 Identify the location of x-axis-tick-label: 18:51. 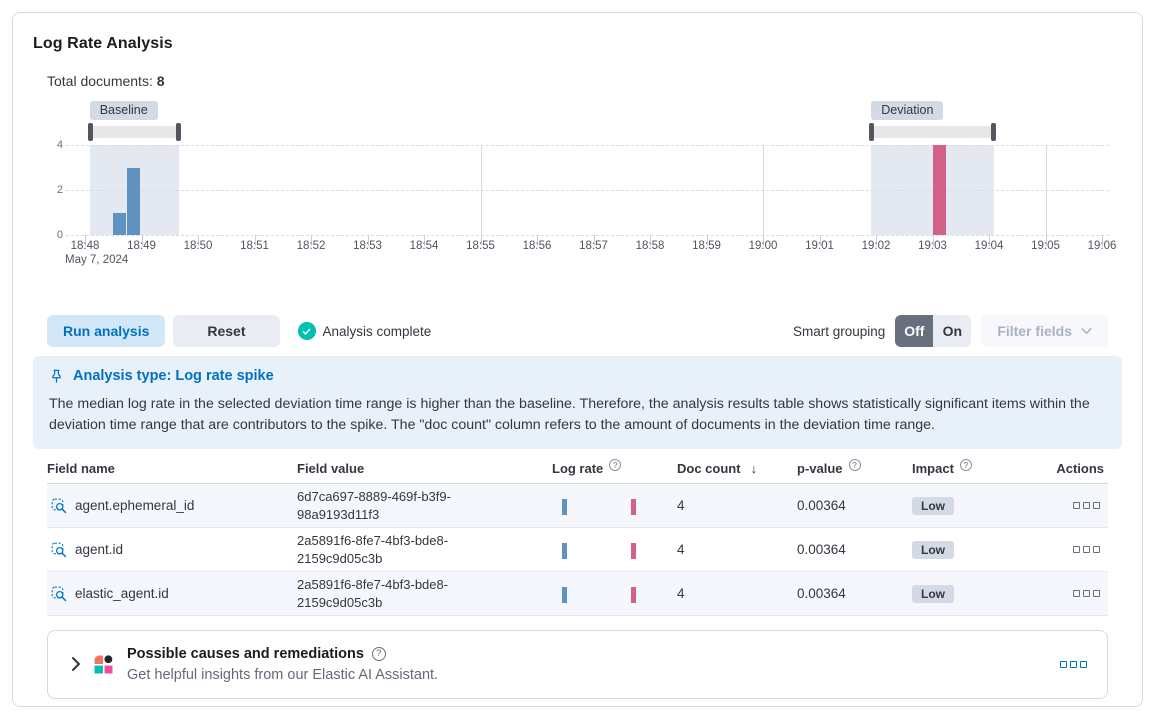
(254, 246).